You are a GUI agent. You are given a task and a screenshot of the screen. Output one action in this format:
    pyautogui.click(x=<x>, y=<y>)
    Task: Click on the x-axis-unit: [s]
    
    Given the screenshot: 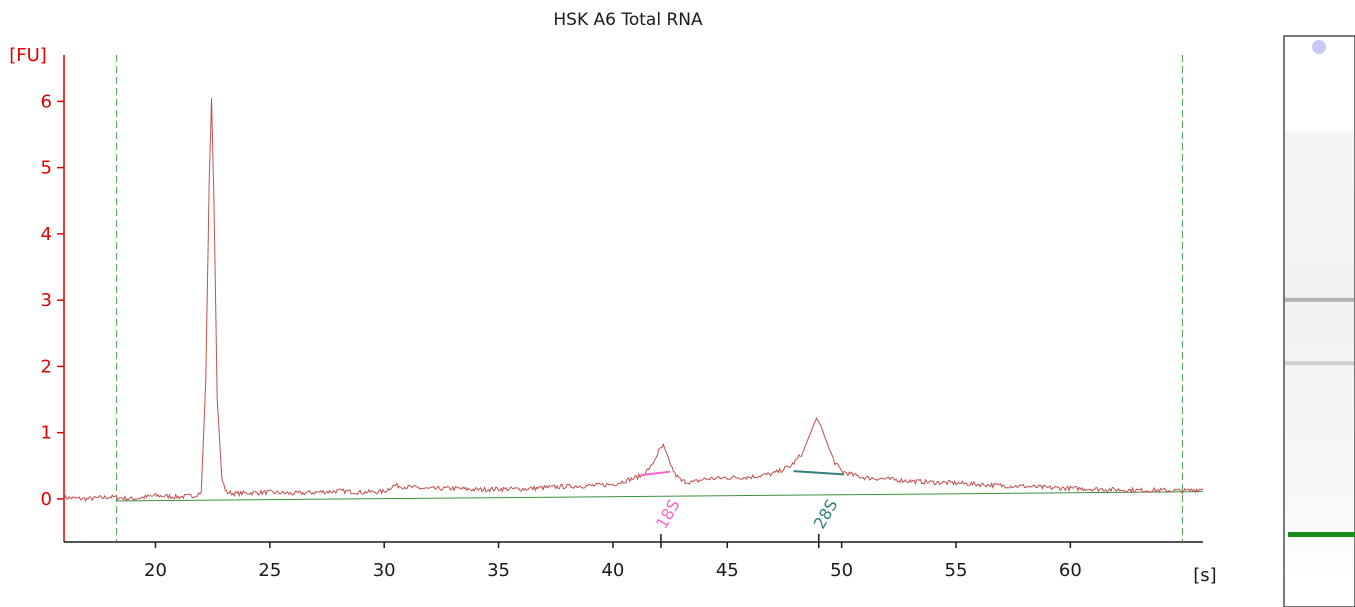 What is the action you would take?
    pyautogui.click(x=1204, y=575)
    